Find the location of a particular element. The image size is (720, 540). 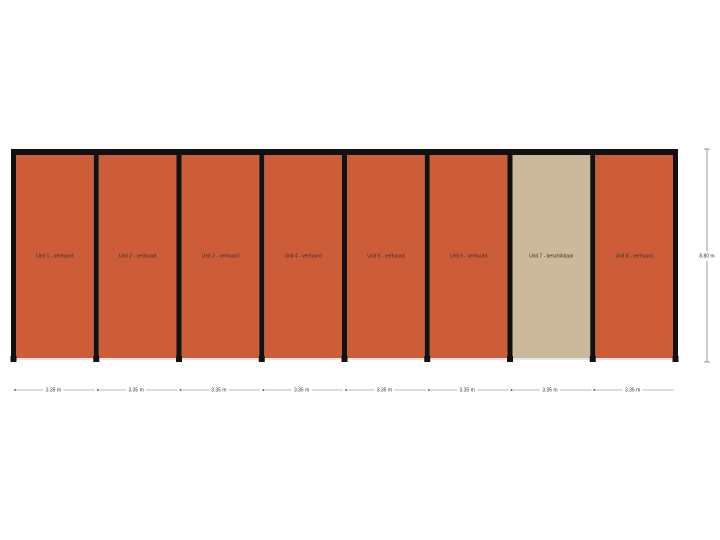

unit-label: Unit 6 - verhuurd is located at coordinates (468, 256).